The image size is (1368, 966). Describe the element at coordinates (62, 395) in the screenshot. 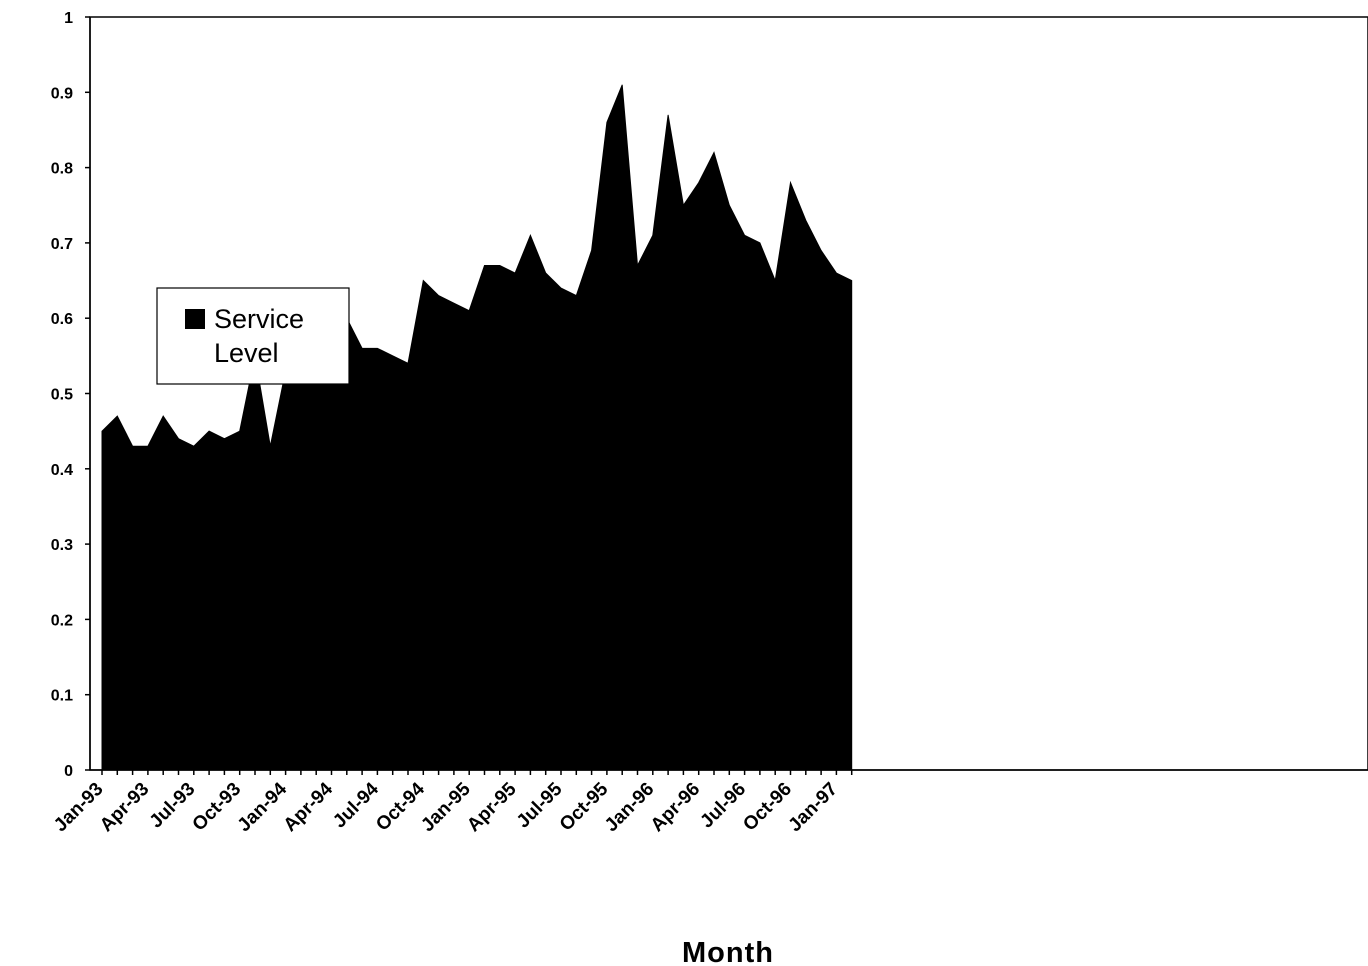

I see `y-tick-label: 0.5` at that location.